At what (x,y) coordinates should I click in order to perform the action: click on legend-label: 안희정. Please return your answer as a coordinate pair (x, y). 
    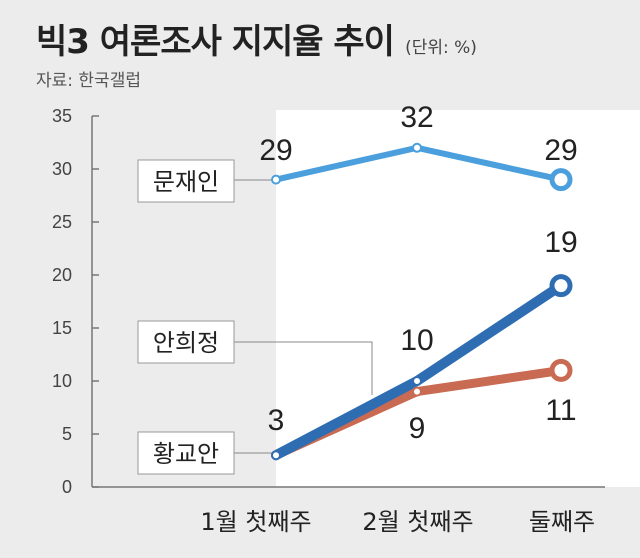
    Looking at the image, I should click on (186, 343).